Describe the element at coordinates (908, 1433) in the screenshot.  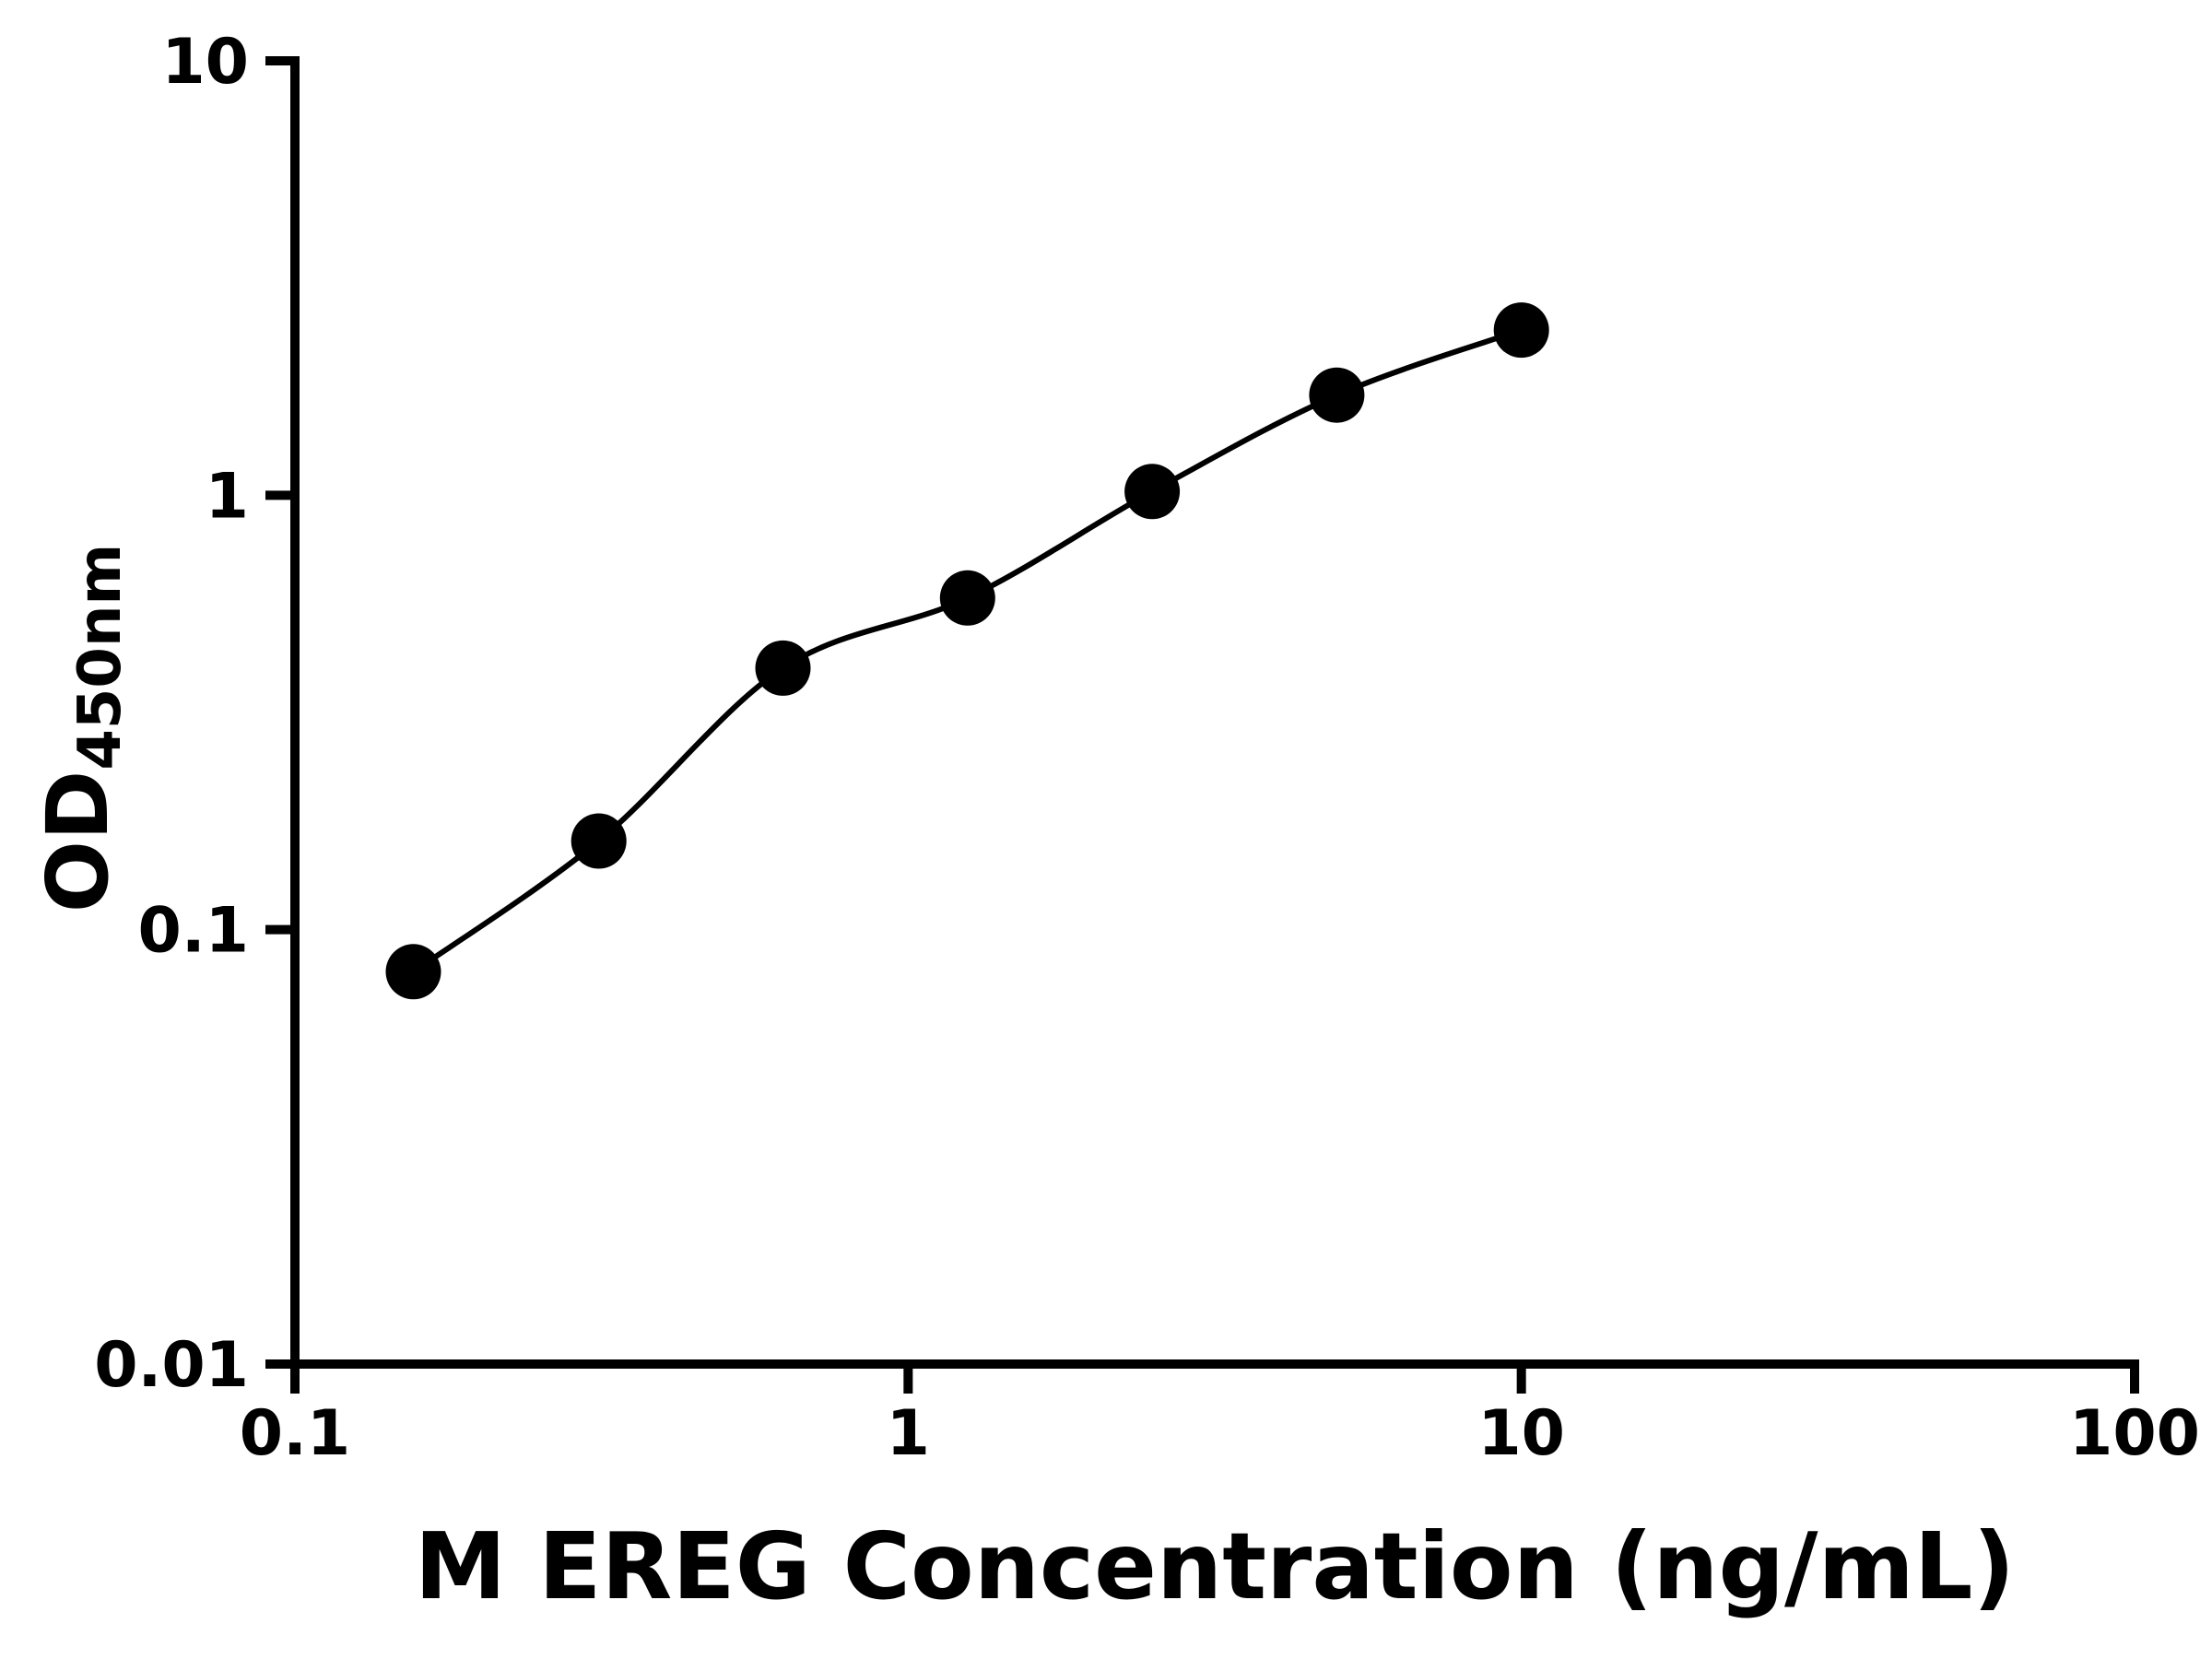
I see `x-tick-label: 1` at that location.